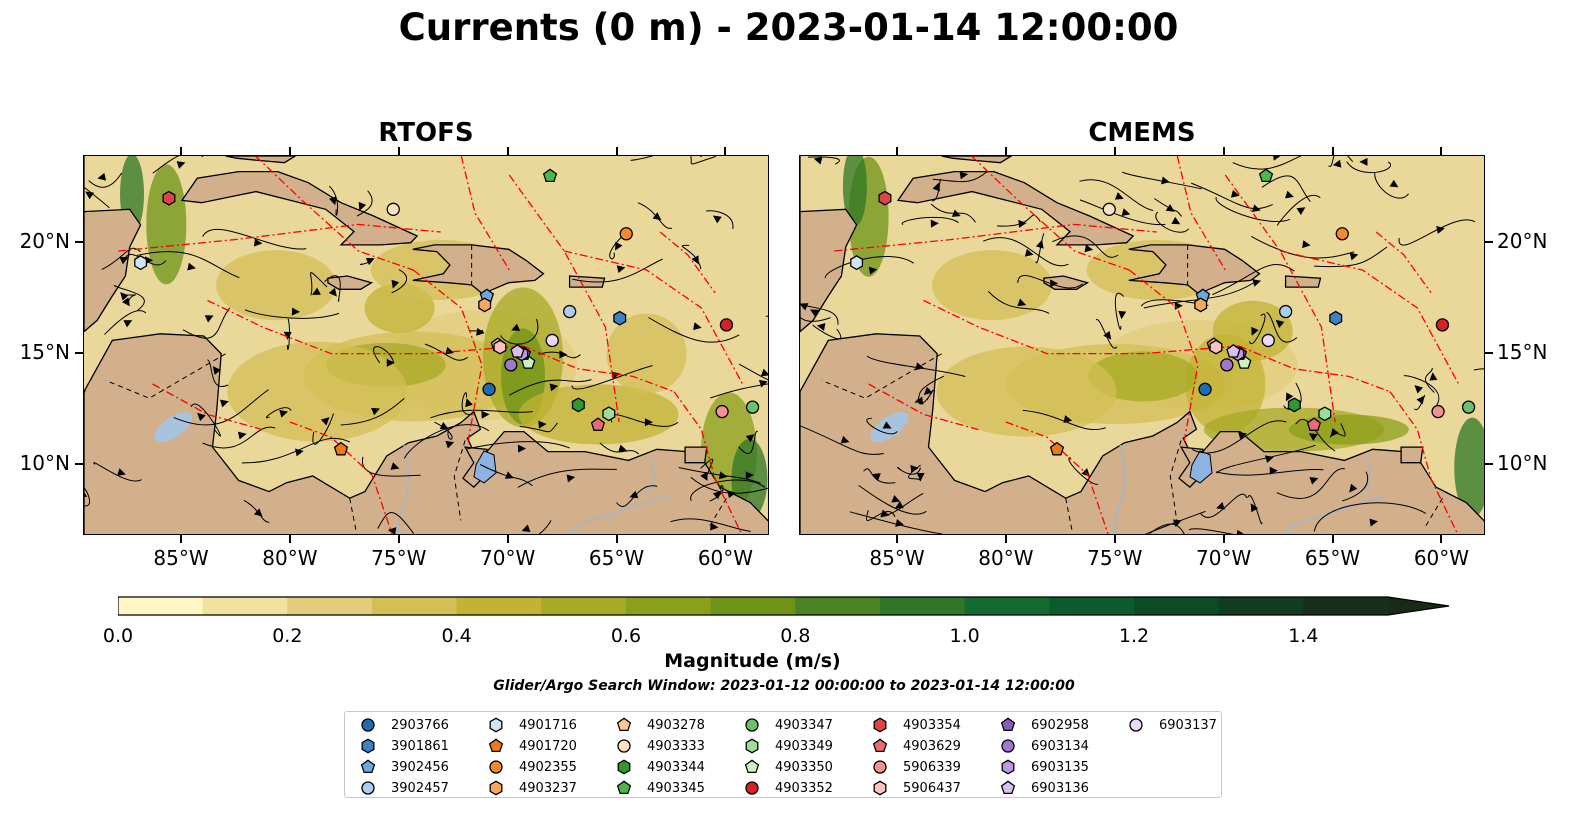 Image resolution: width=1577 pixels, height=827 pixels. I want to click on legend-item: 4903333, so click(659, 746).